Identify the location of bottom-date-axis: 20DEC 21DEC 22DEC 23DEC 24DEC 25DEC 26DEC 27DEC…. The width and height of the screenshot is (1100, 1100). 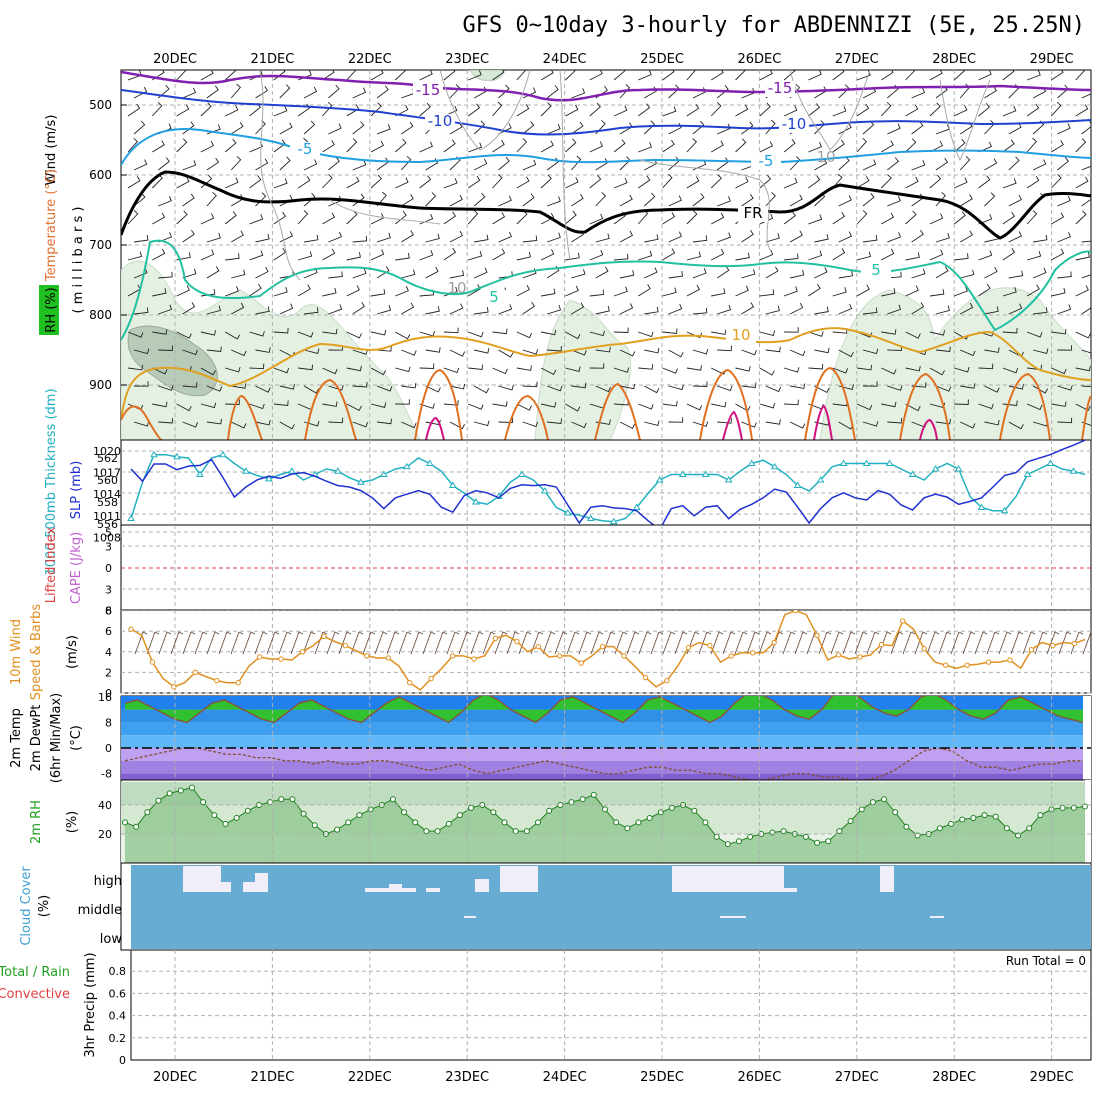
(613, 1077).